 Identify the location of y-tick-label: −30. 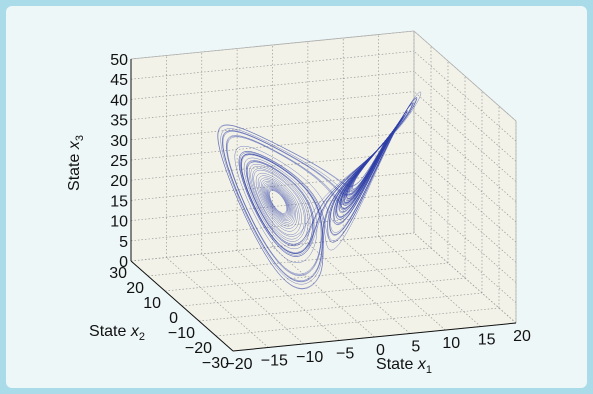
(215, 363).